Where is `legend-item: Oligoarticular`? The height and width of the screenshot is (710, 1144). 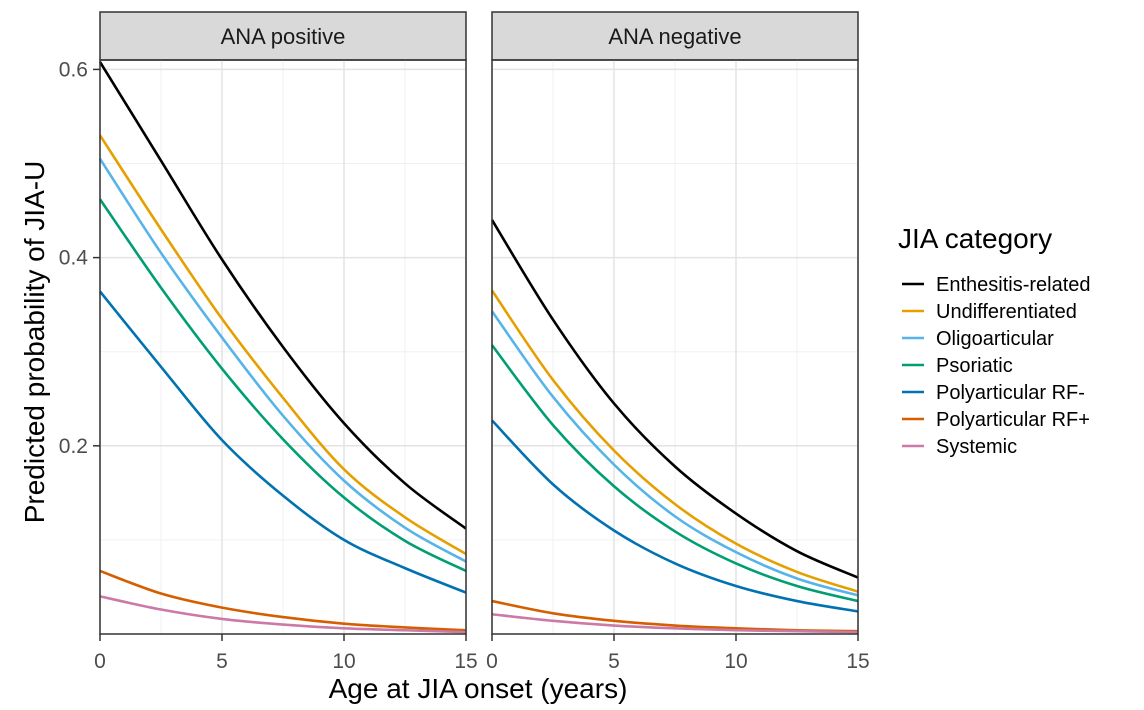 legend-item: Oligoarticular is located at coordinates (978, 339).